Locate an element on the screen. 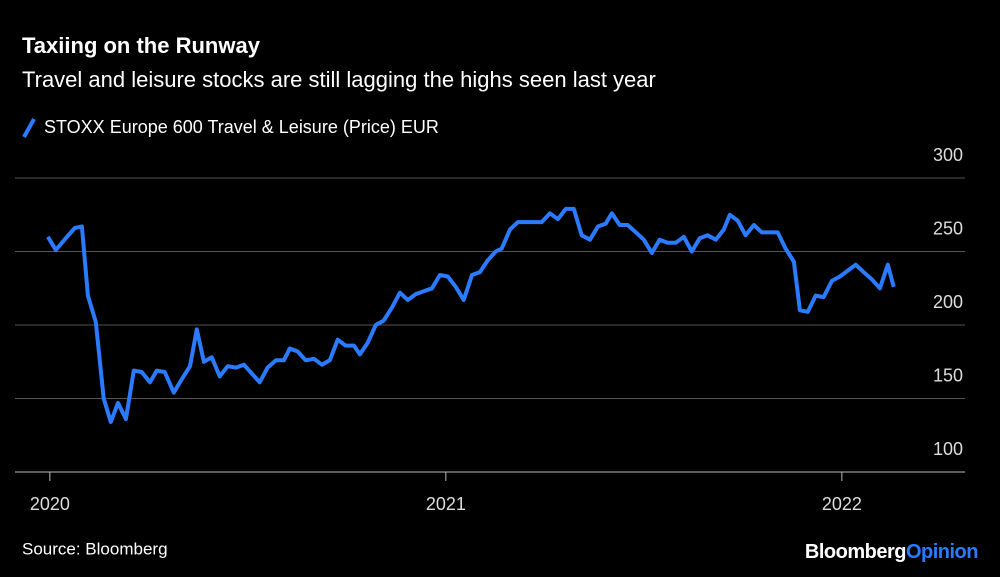  y-tick-label: 200 is located at coordinates (948, 302).